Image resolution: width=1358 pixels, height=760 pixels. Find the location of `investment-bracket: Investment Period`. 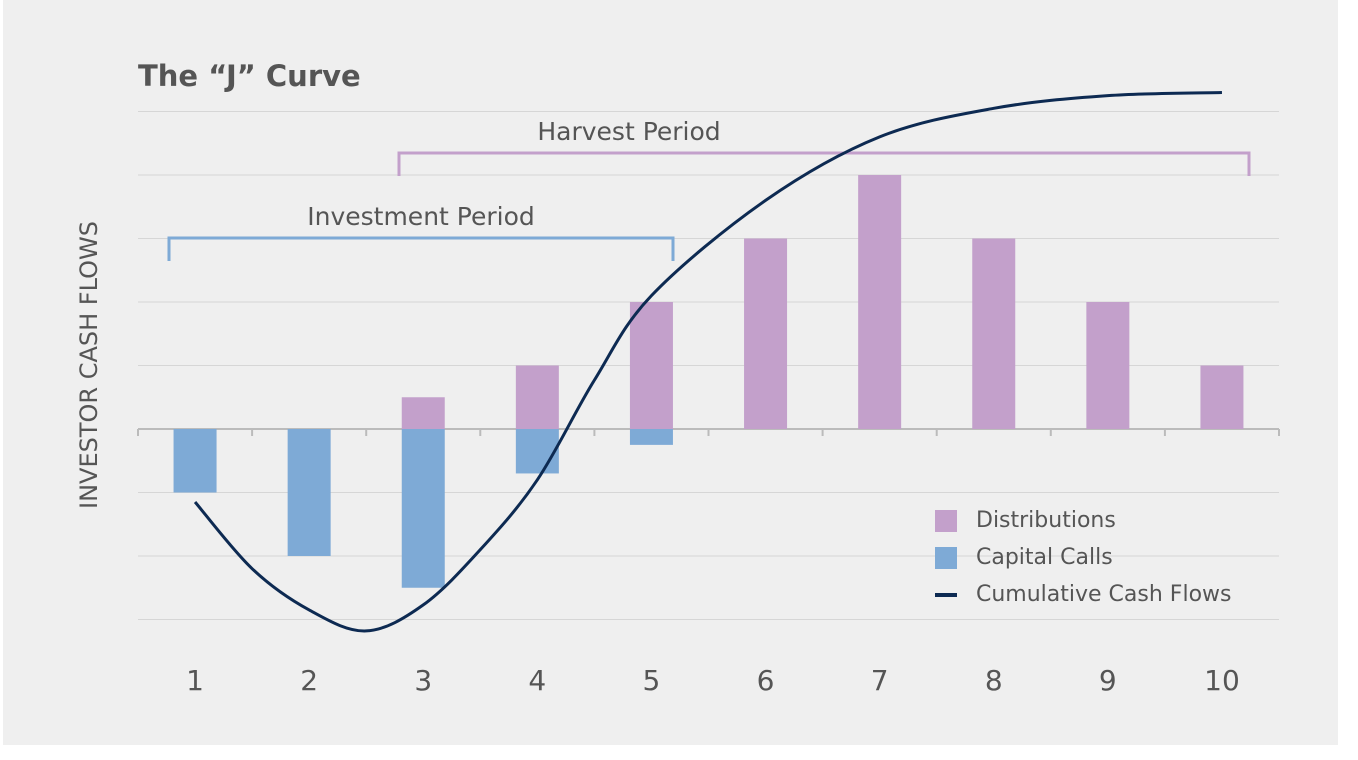

investment-bracket: Investment Period is located at coordinates (421, 231).